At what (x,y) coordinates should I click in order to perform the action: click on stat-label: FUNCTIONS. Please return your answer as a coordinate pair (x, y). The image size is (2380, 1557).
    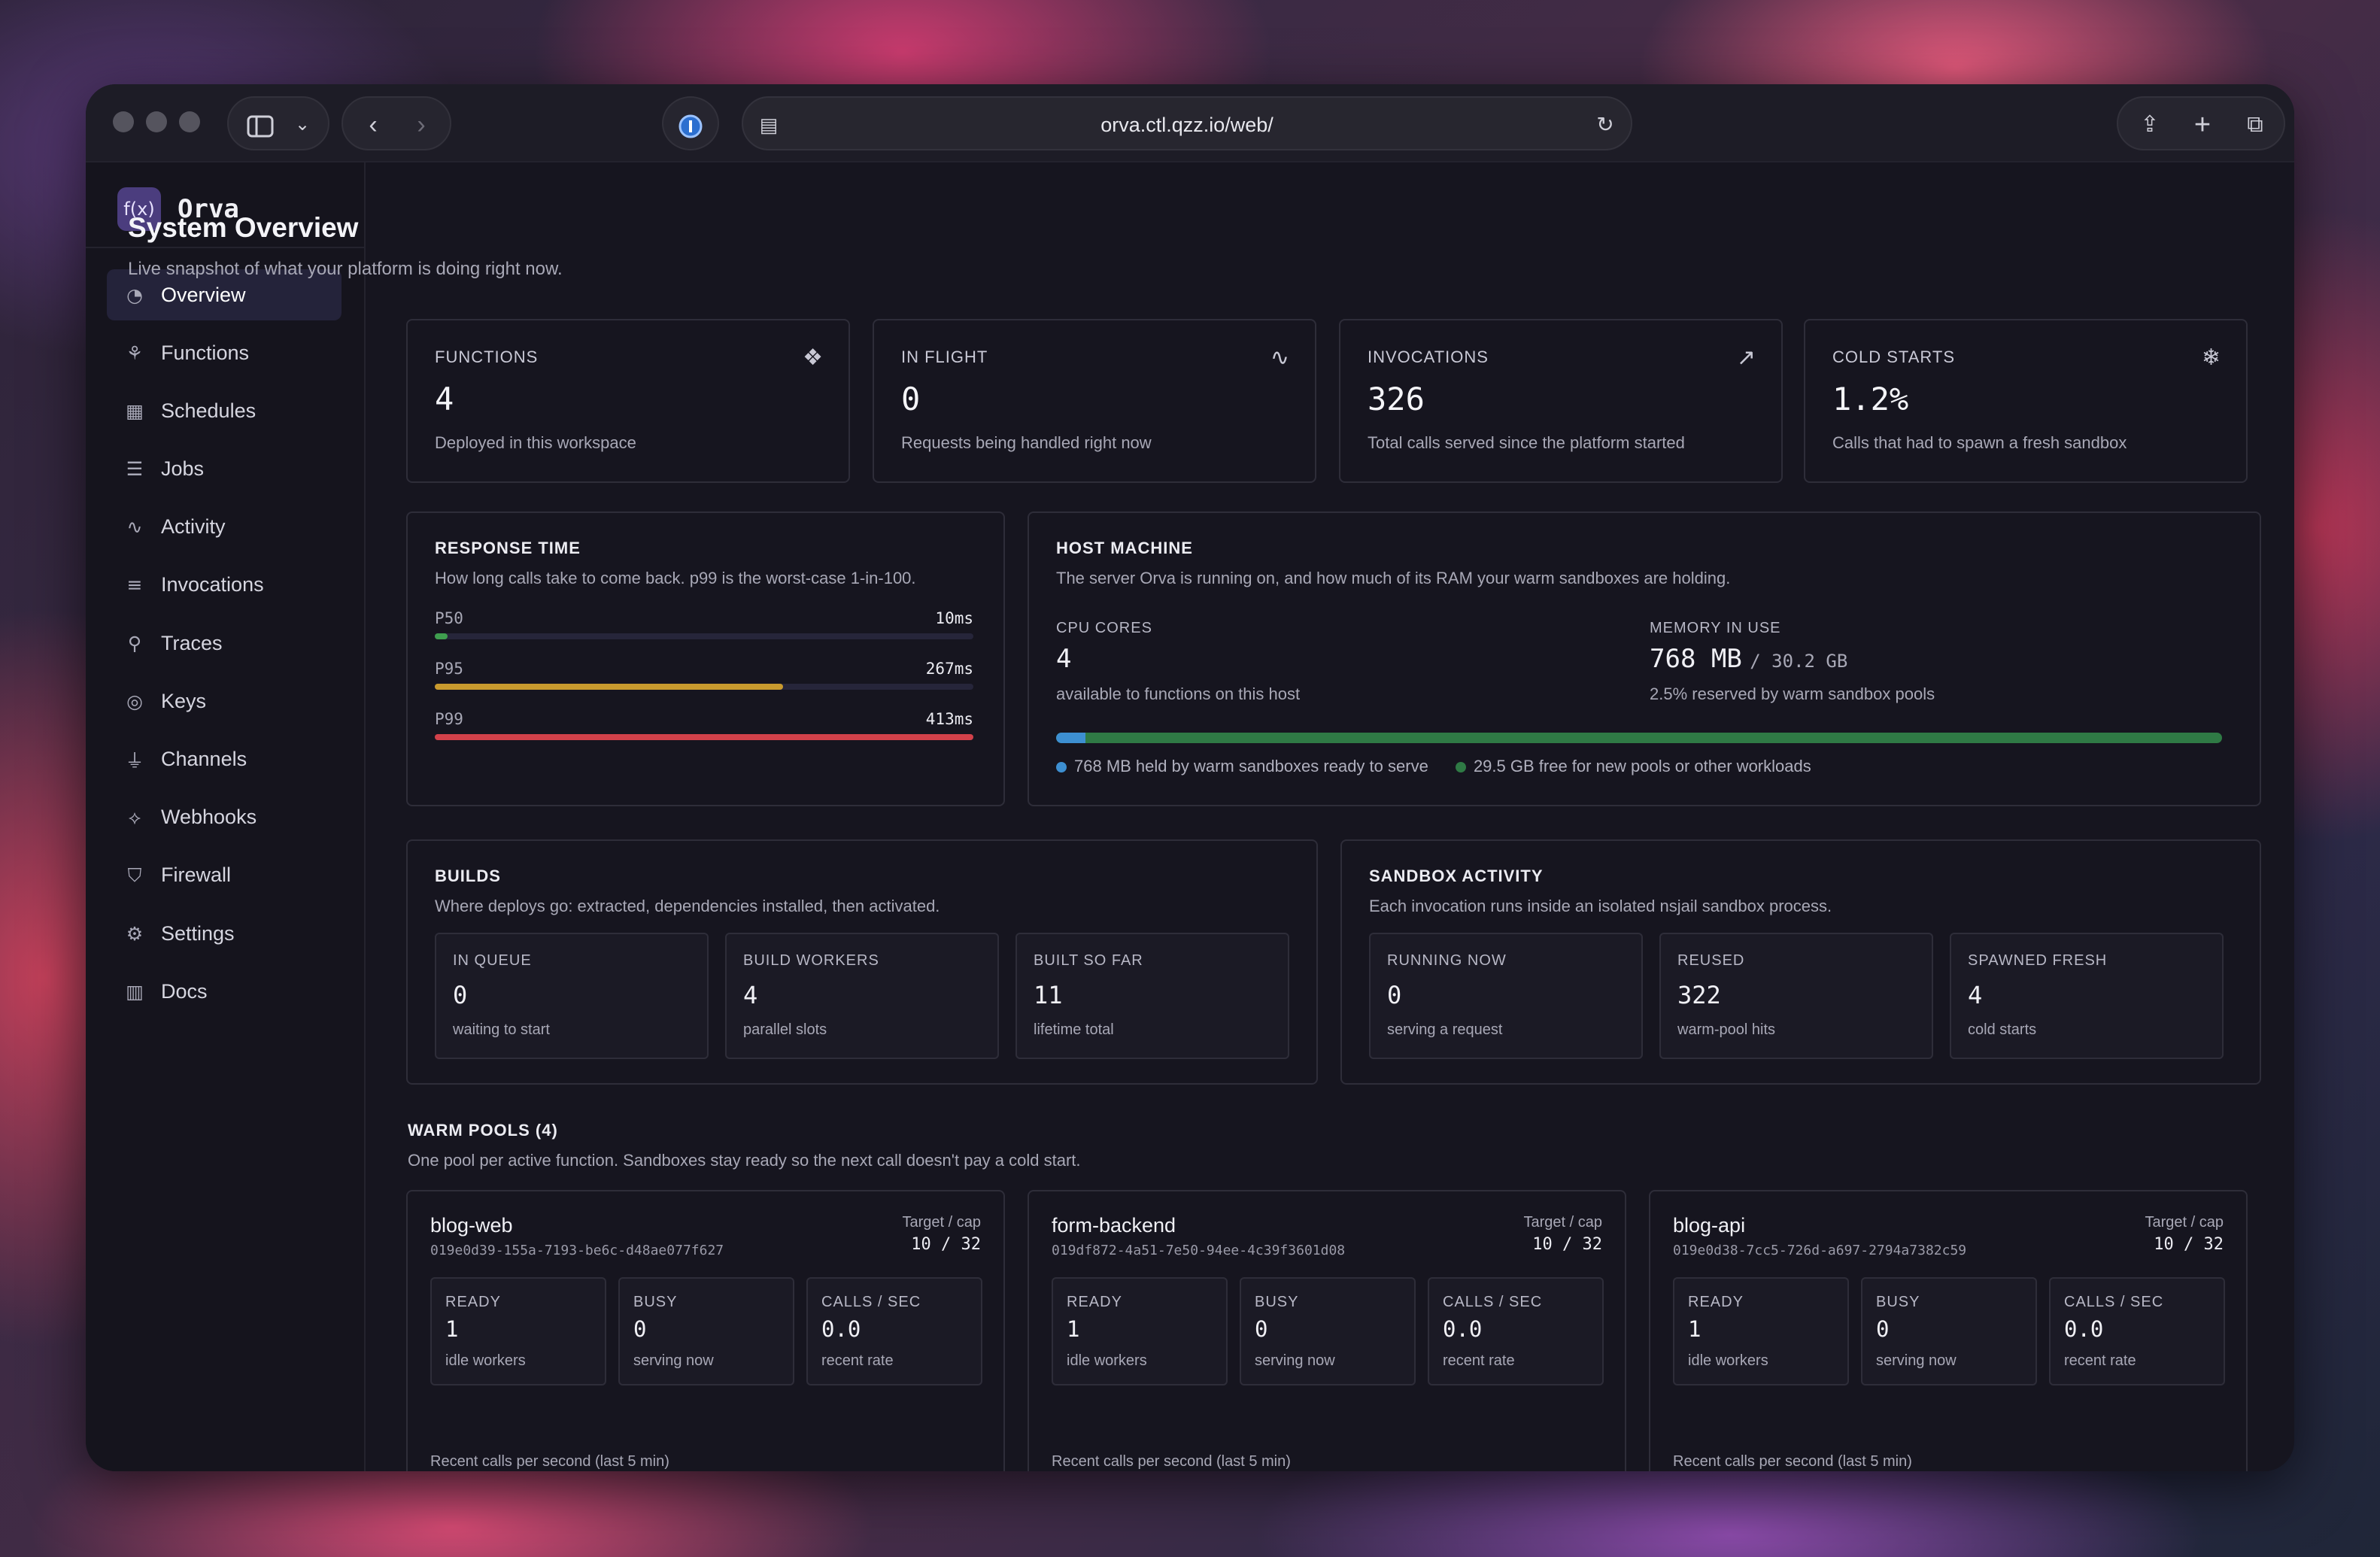
    Looking at the image, I should click on (487, 357).